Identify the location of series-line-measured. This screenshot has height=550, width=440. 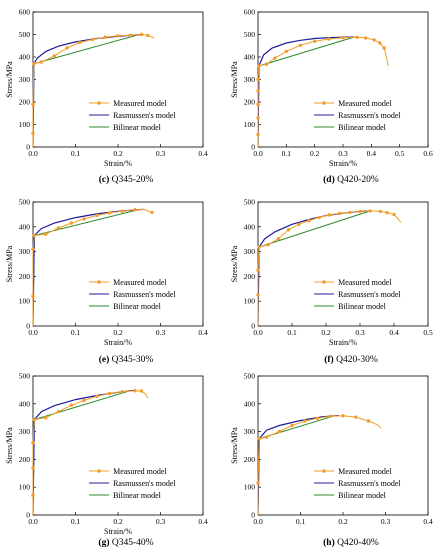
(92, 267).